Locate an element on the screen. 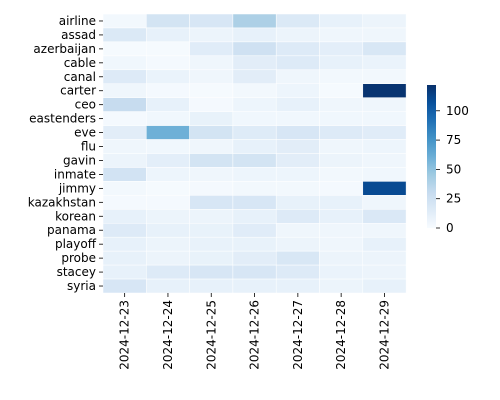  y-tick-label: flu is located at coordinates (88, 147).